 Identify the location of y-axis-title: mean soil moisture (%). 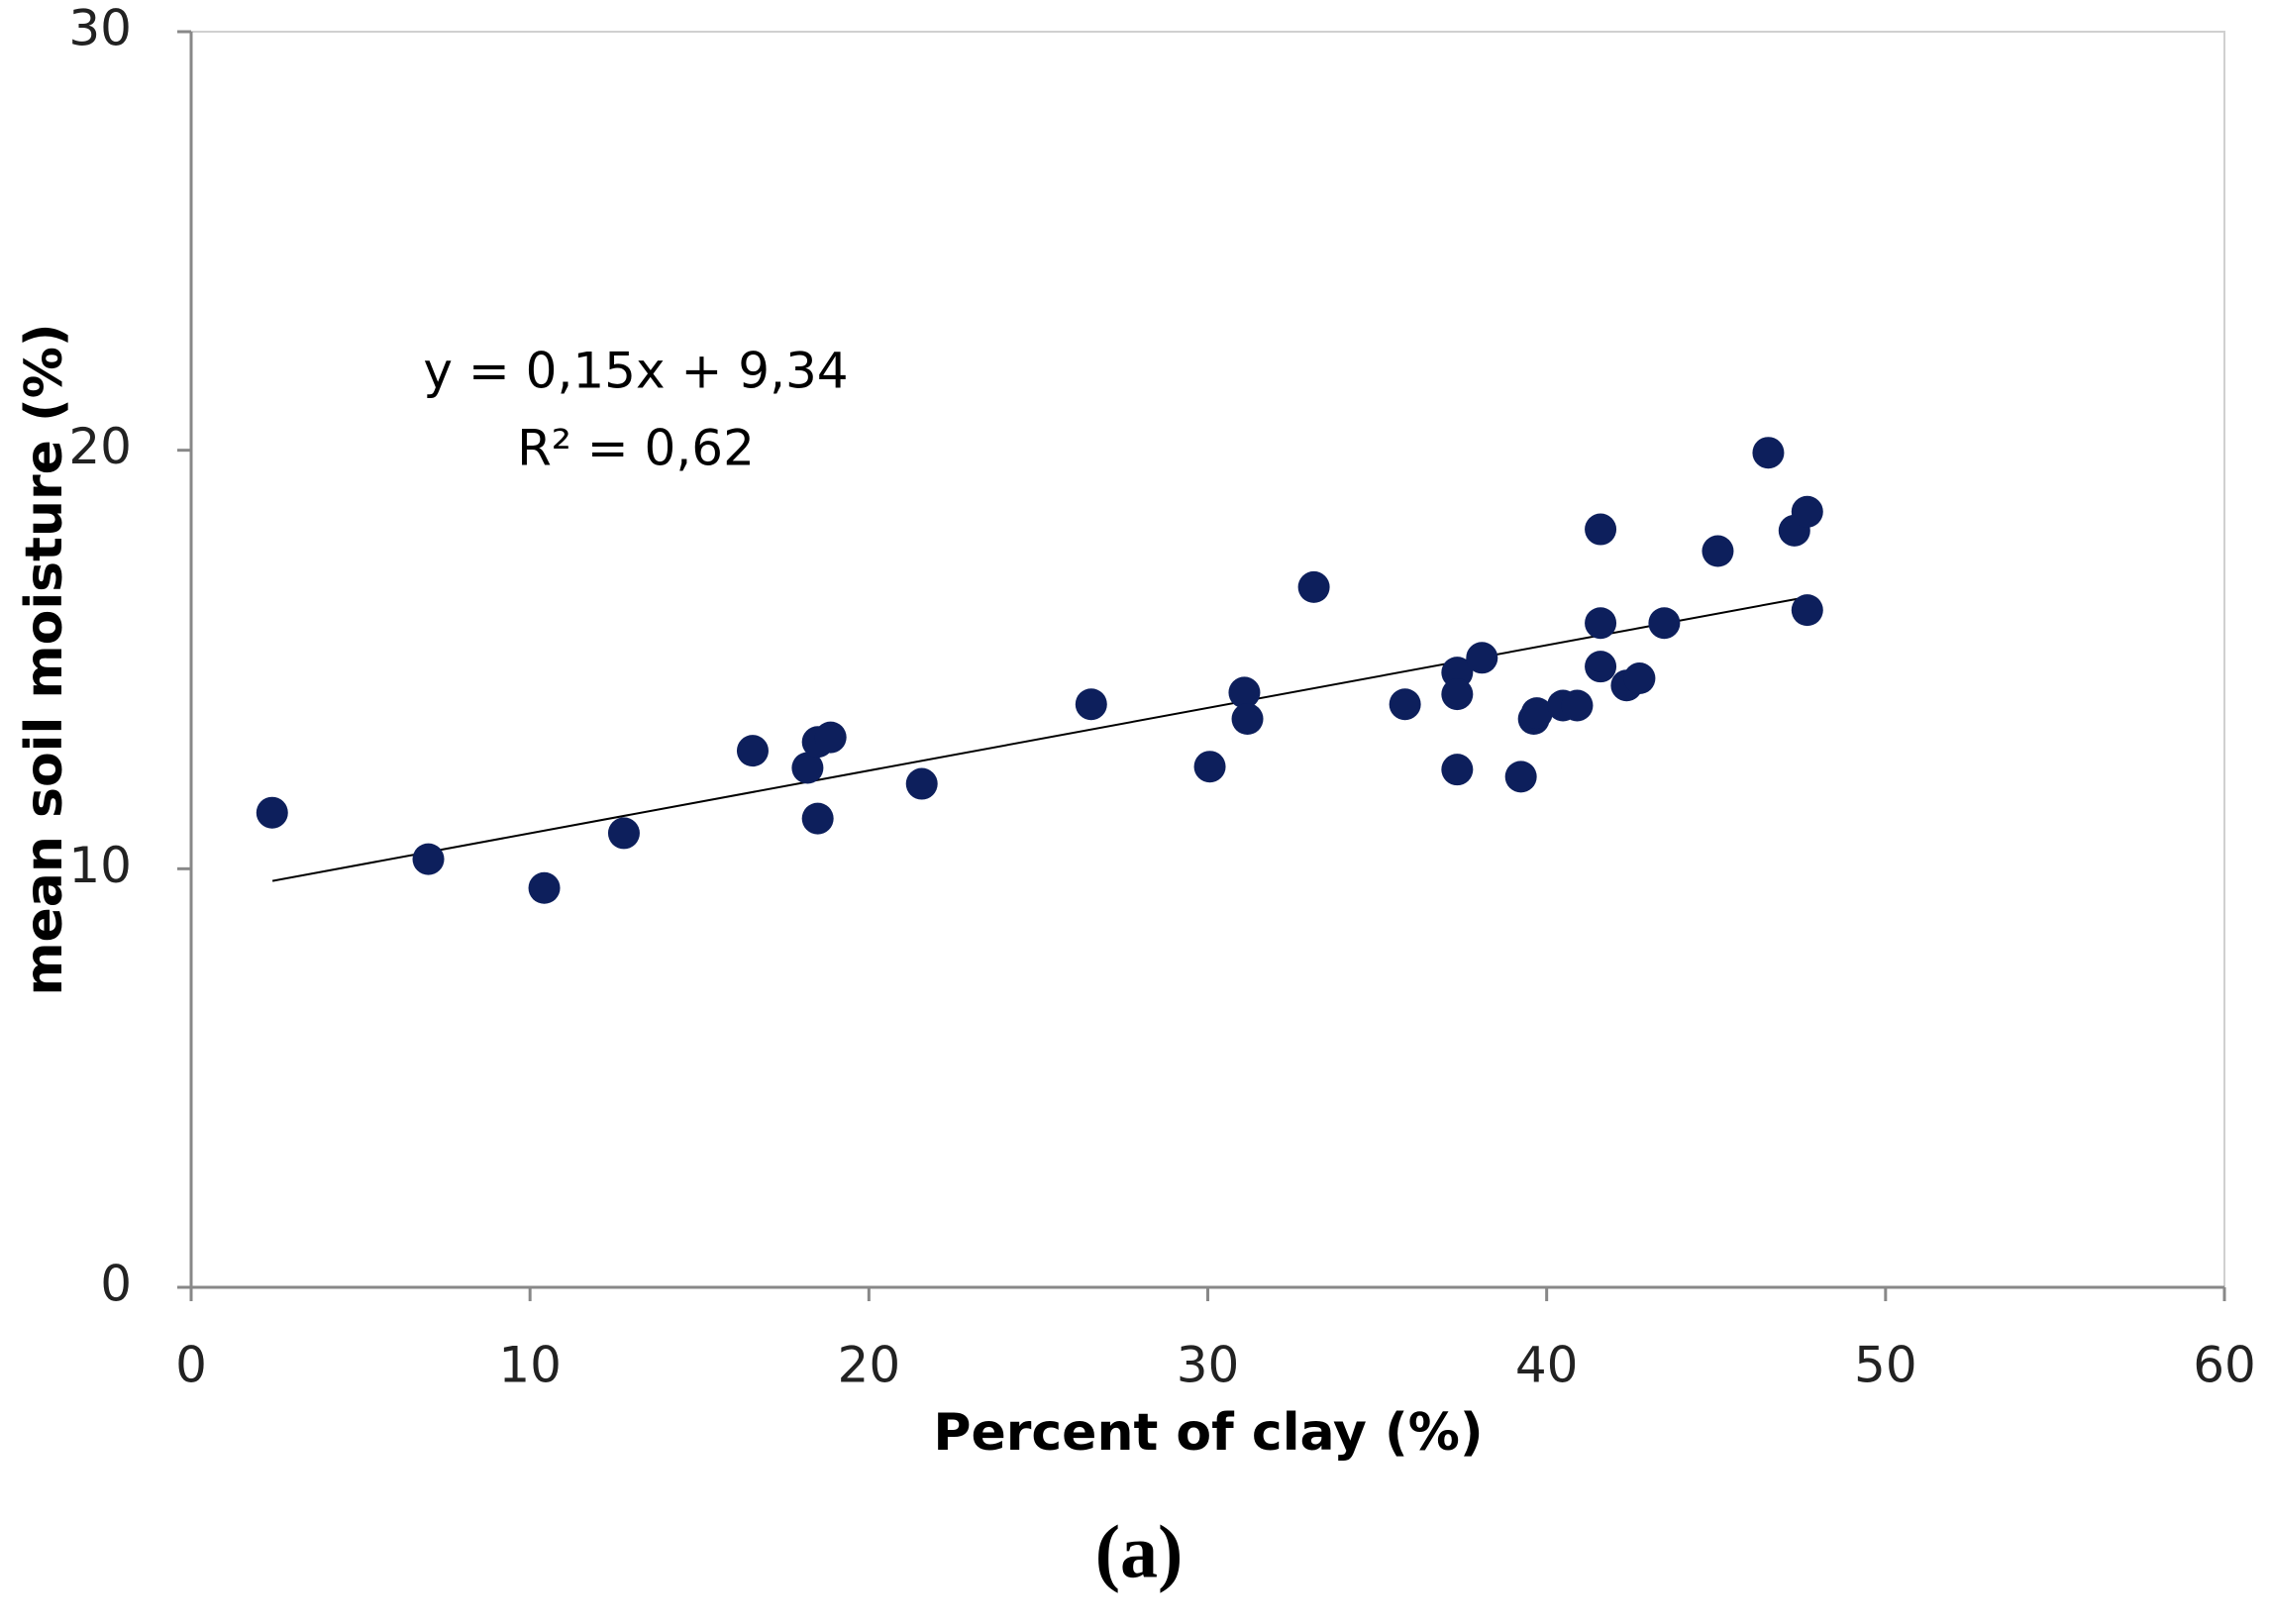
(45, 659).